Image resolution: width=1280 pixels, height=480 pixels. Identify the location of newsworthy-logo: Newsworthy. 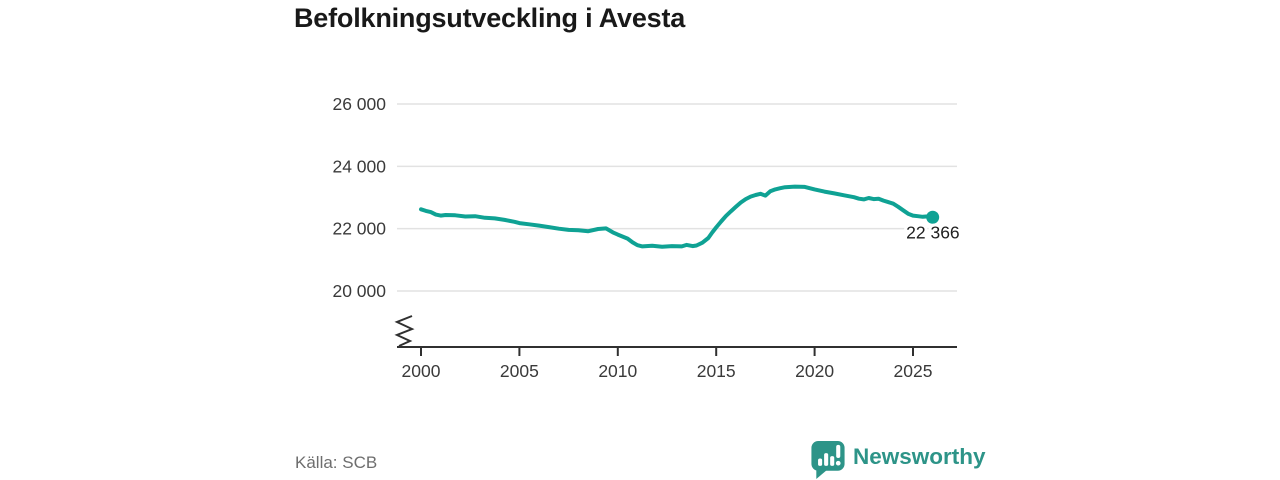
(898, 459).